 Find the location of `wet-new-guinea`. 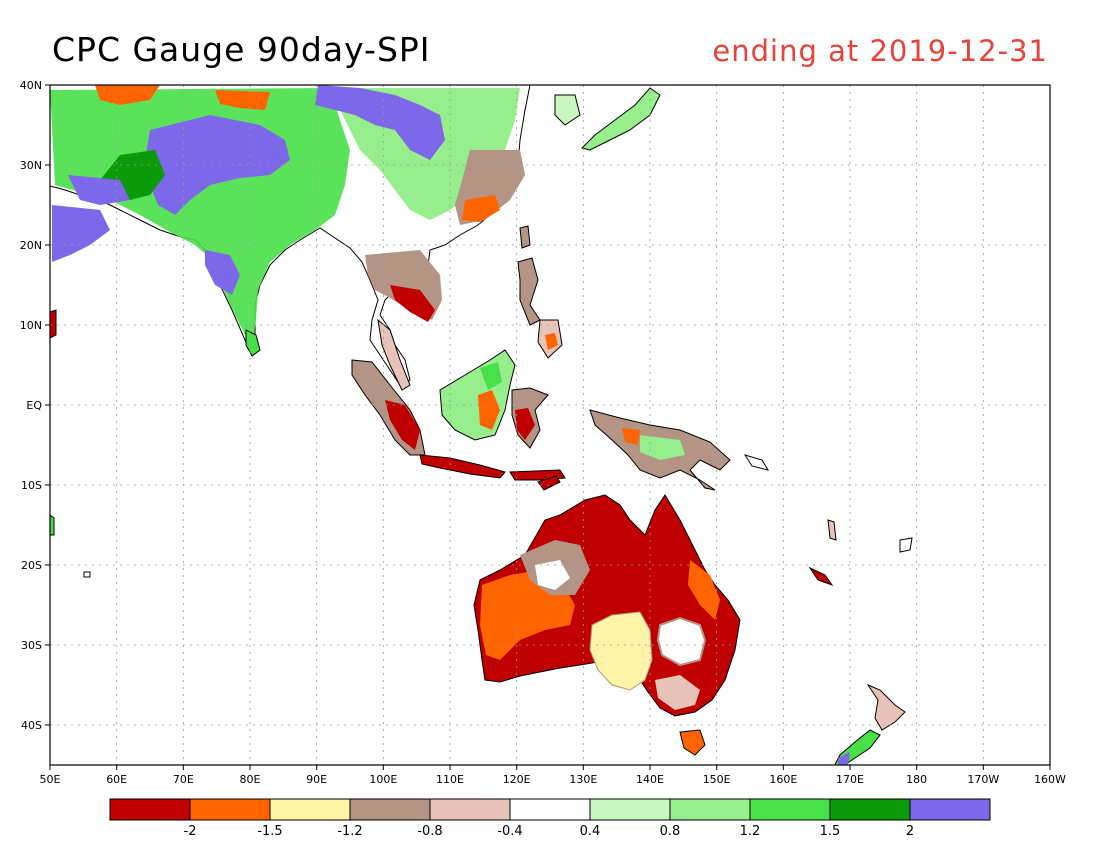

wet-new-guinea is located at coordinates (662, 447).